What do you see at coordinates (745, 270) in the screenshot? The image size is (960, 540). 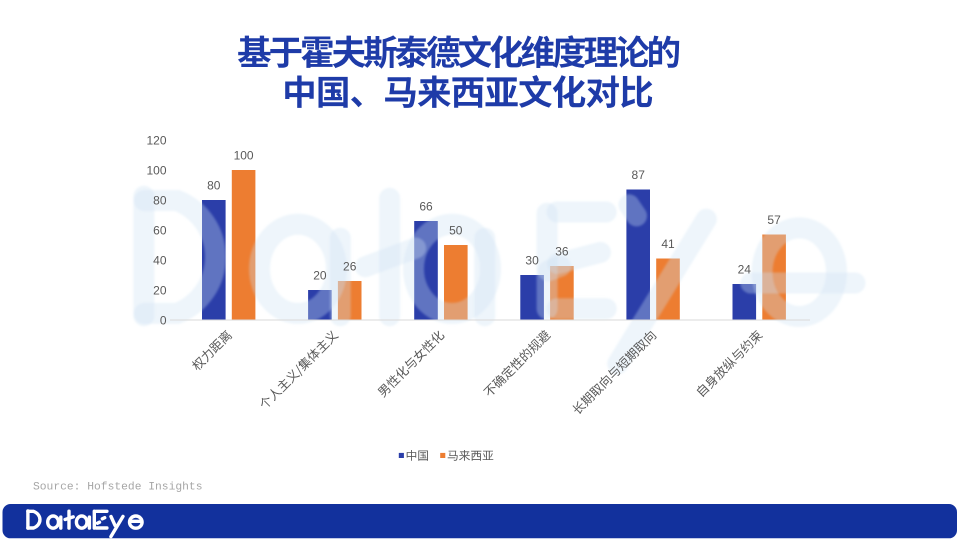 I see `svg-text: 24` at bounding box center [745, 270].